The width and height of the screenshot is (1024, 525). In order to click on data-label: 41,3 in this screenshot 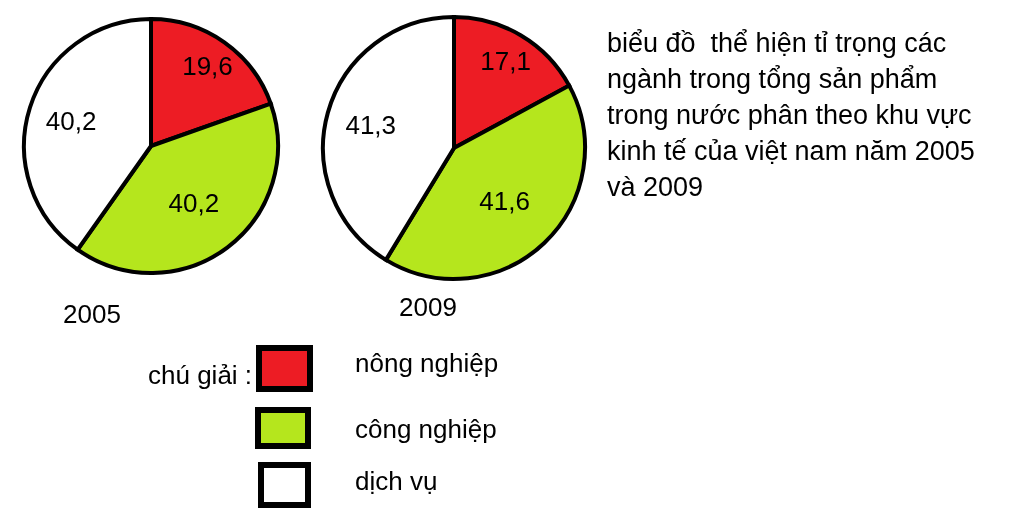, I will do `click(371, 124)`.